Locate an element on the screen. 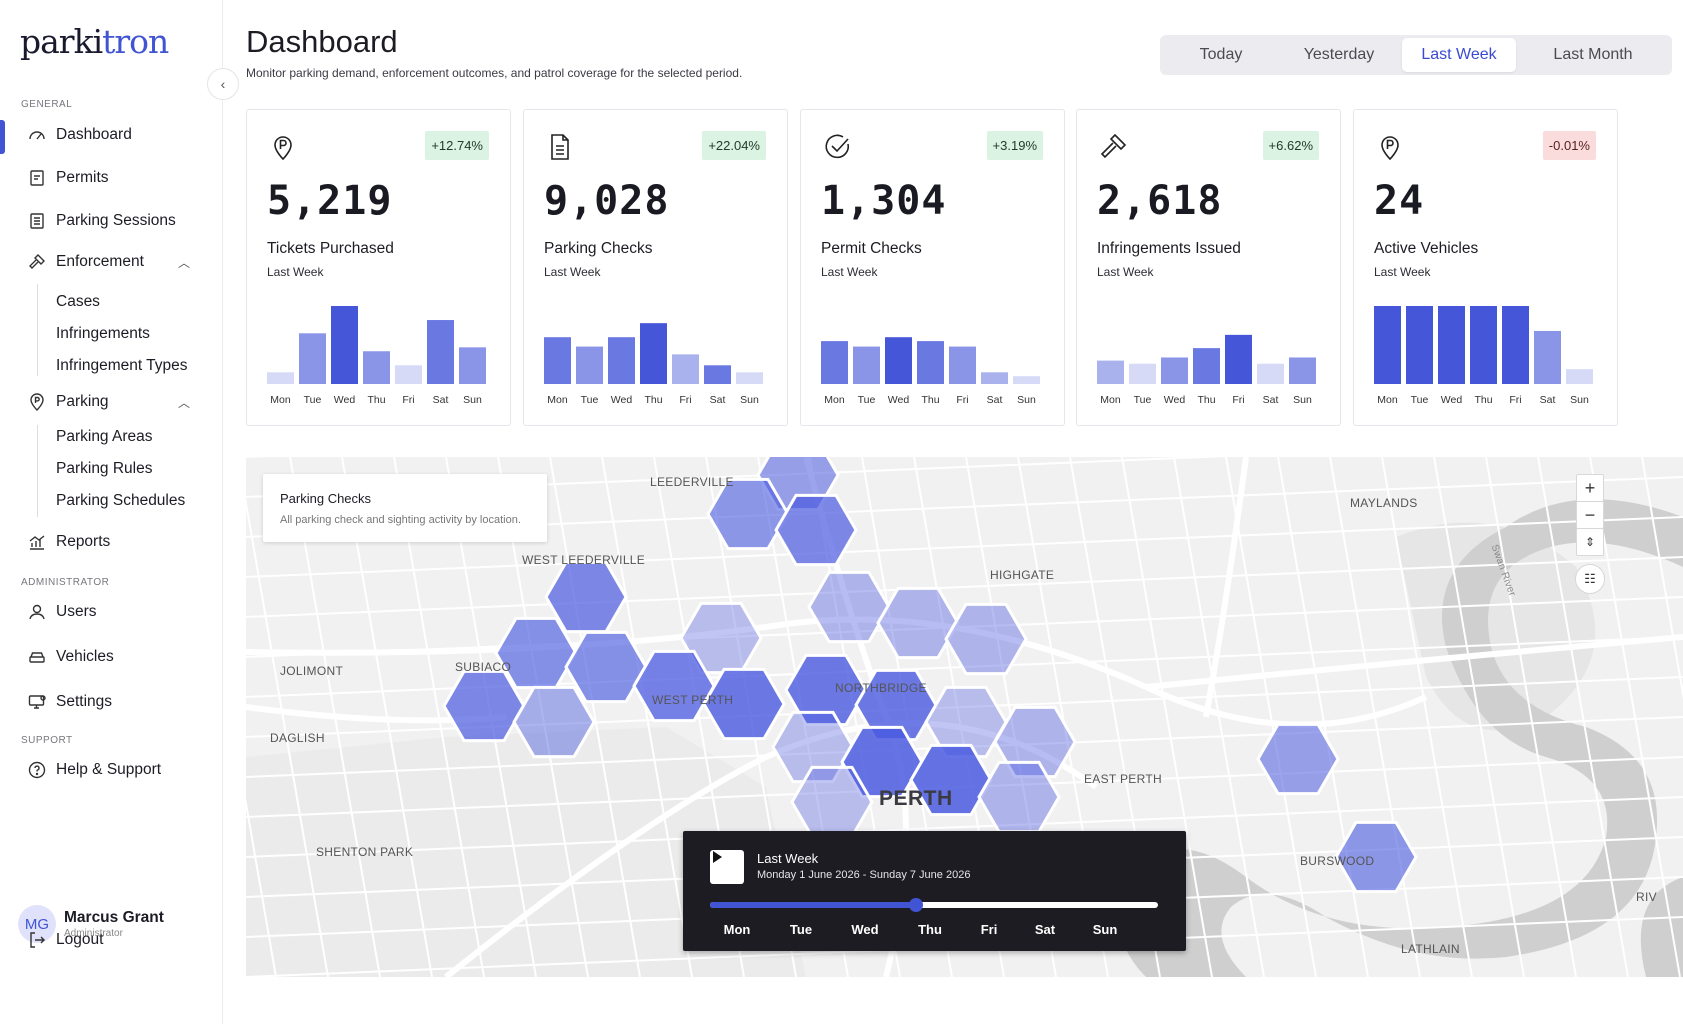 This screenshot has height=1024, width=1683. sidebar-item-vehicles: Vehicles is located at coordinates (111, 657).